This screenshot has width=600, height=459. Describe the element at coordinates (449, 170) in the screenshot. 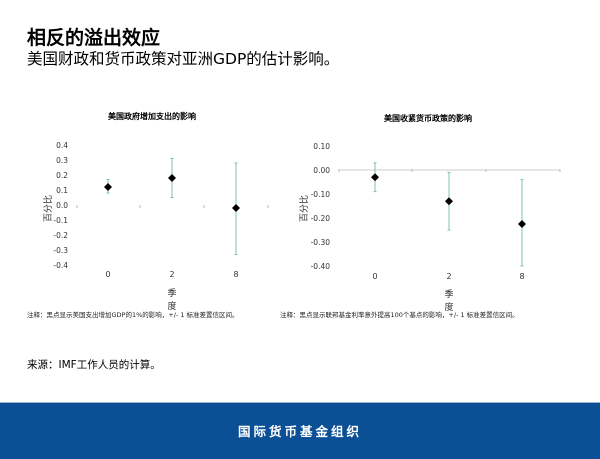

I see `x-axis` at that location.